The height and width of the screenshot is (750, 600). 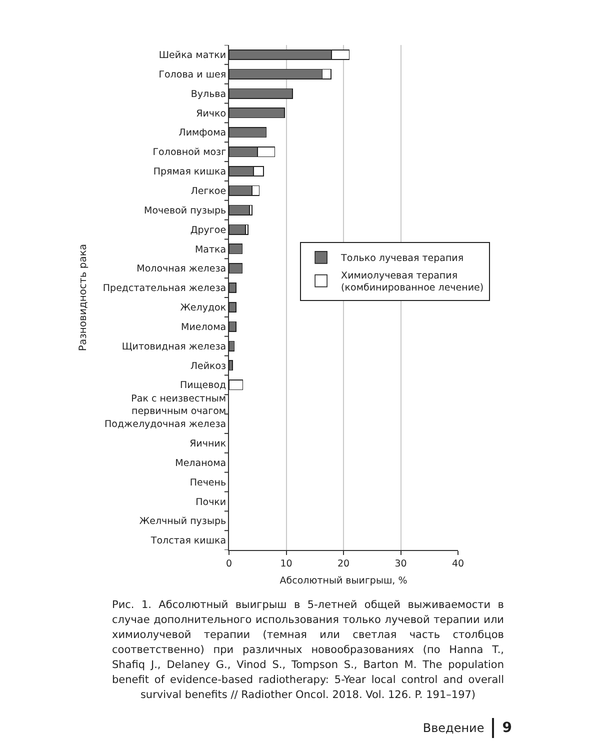 I want to click on y-tick-label: Яичник, so click(x=208, y=444).